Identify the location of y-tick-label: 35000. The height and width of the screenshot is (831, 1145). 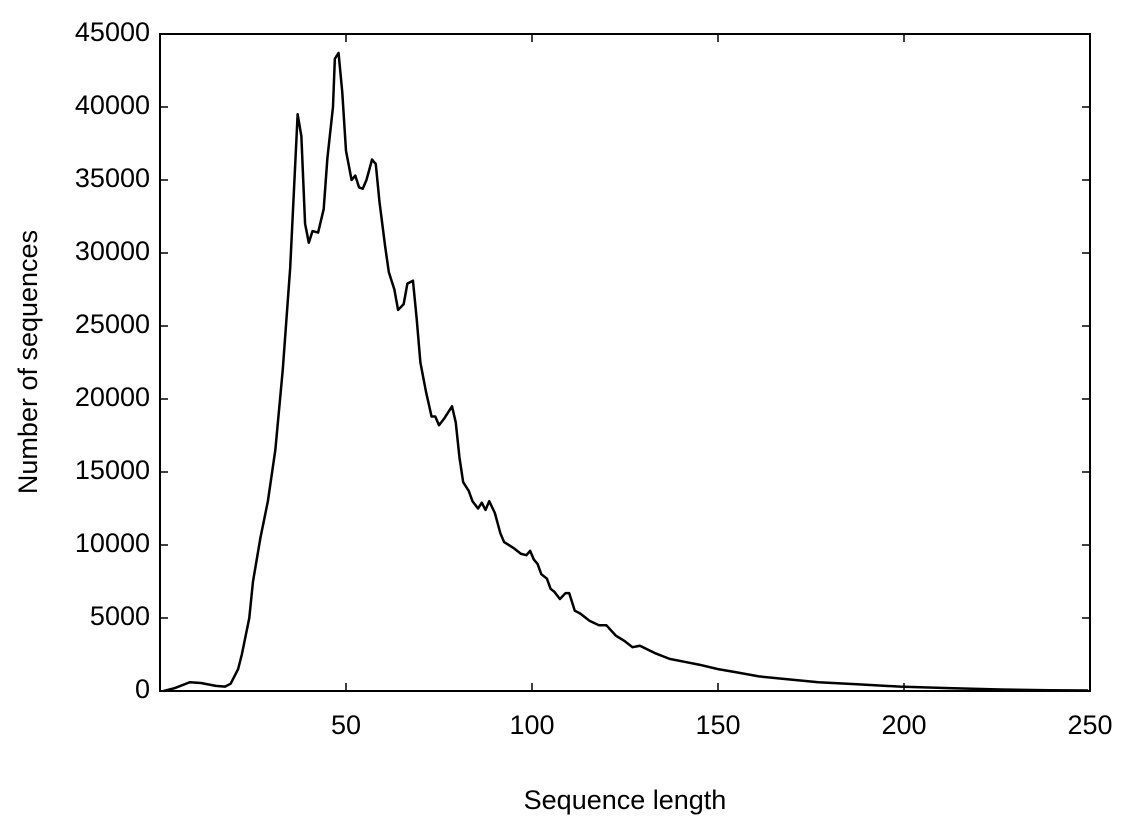
(112, 178).